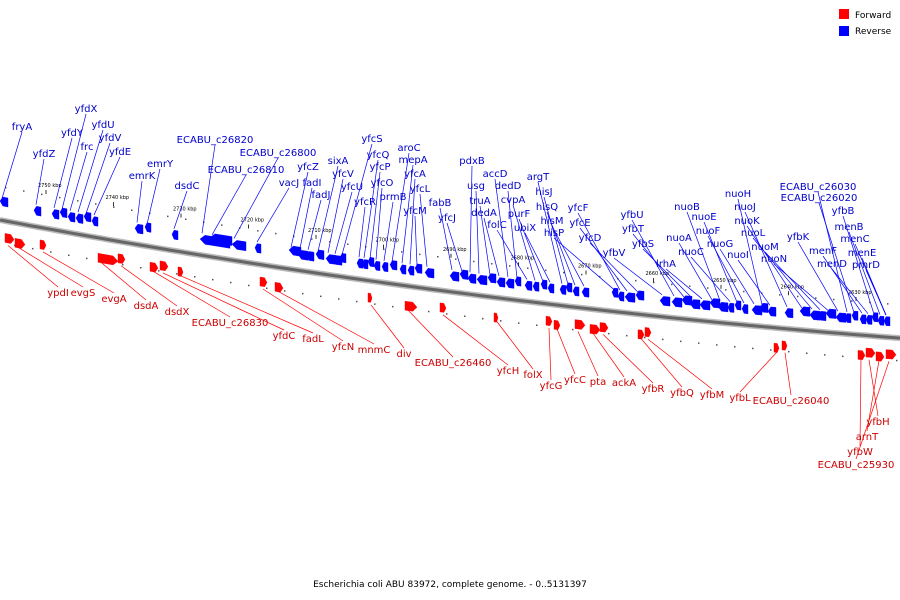 This screenshot has height=600, width=900. Describe the element at coordinates (633, 229) in the screenshot. I see `reverse-gene-label: yfbT` at that location.